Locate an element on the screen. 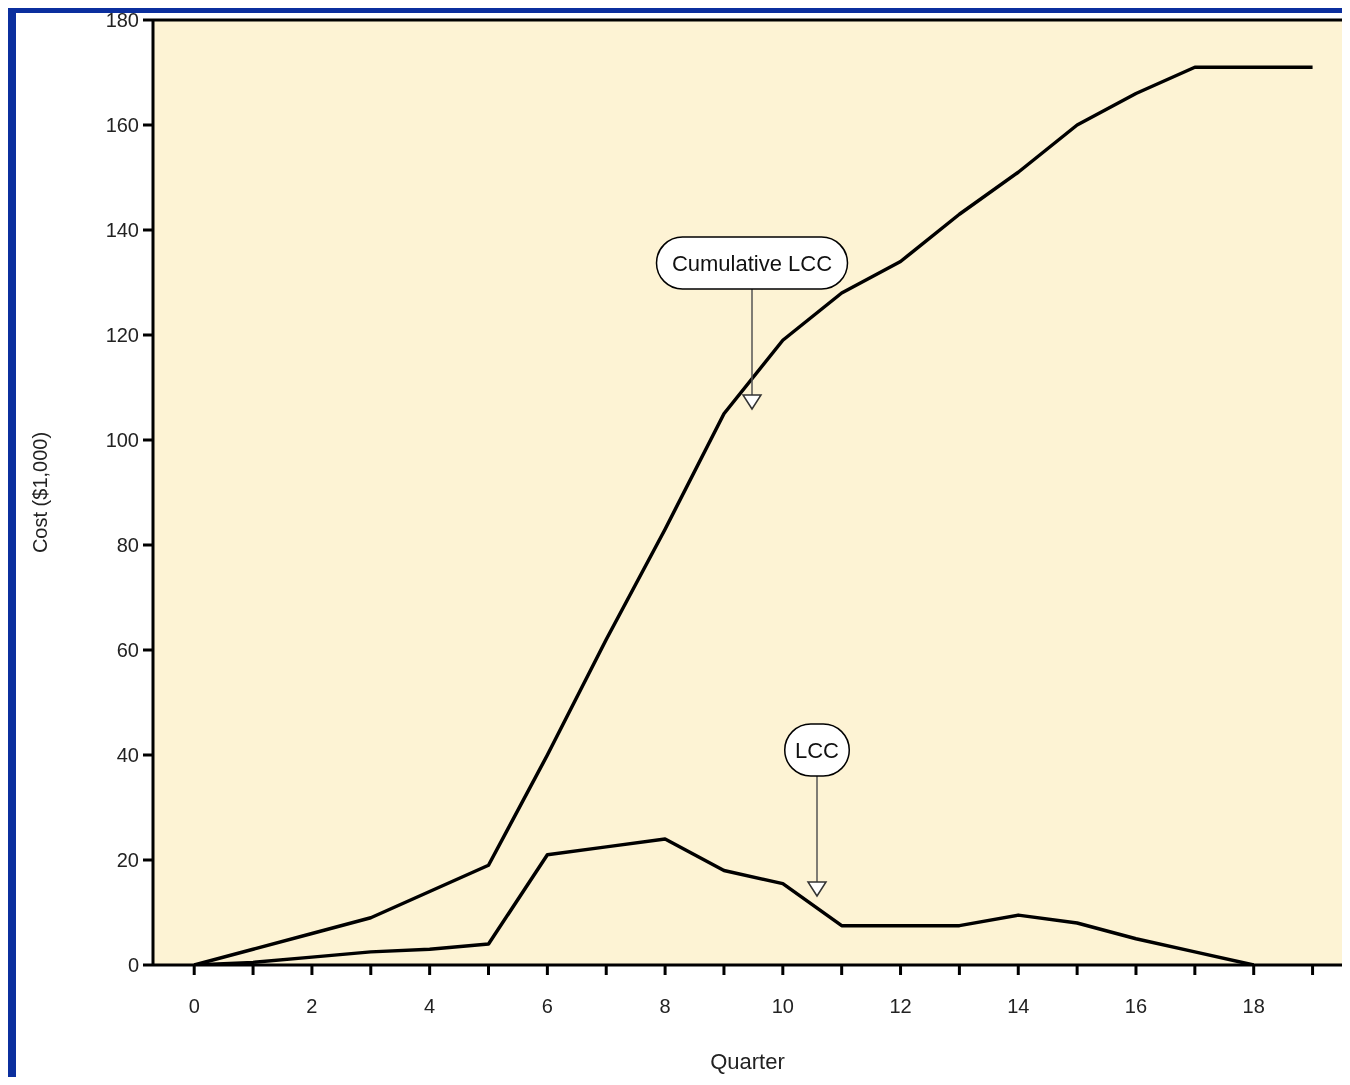  y-tick-label: 0 is located at coordinates (133, 965).